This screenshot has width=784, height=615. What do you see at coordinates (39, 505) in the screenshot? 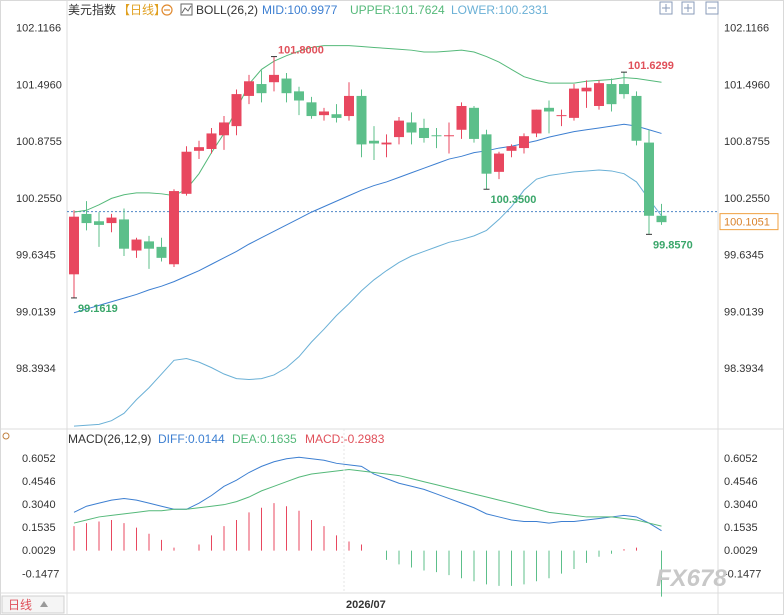
I see `macd-tick-left: 0.3040` at bounding box center [39, 505].